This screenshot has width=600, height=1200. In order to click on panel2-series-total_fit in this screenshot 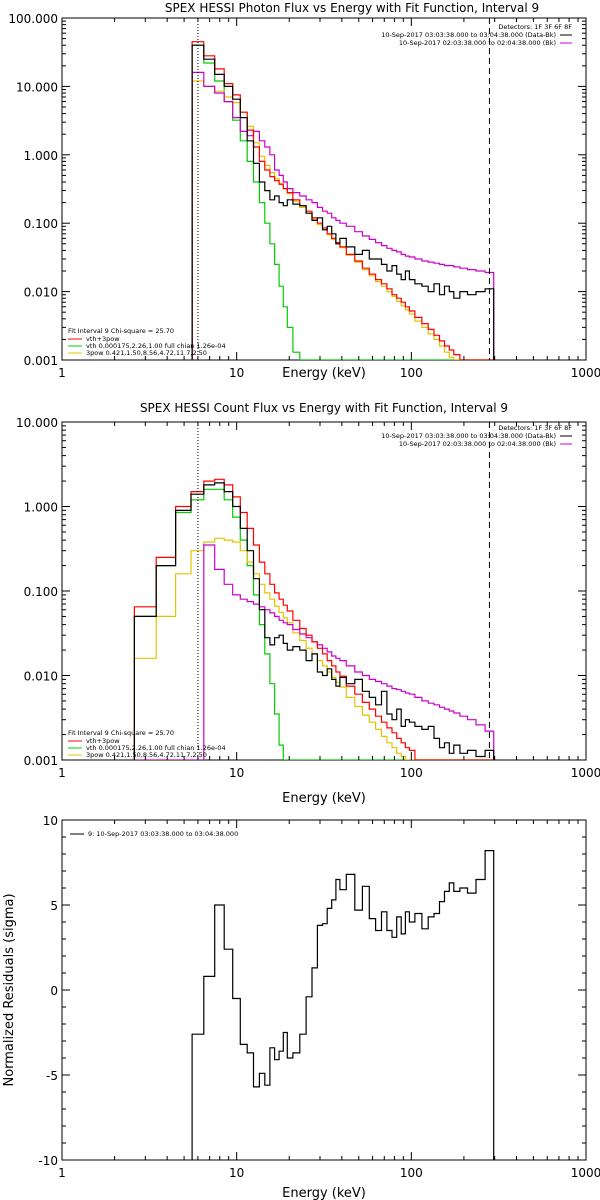, I will do `click(313, 619)`.